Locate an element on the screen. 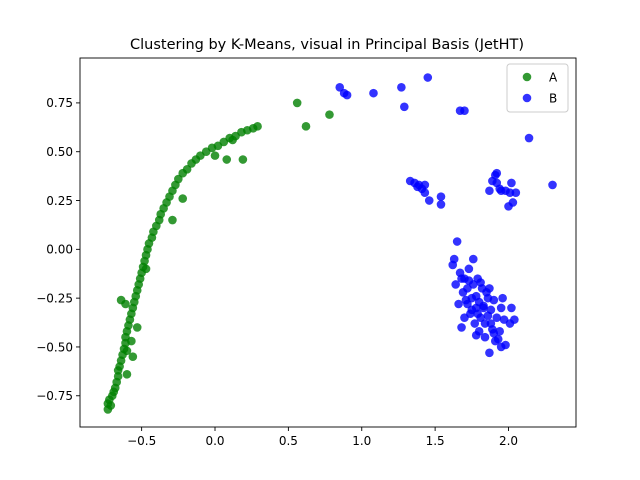  y-axis: −0.75 −0.50 −0.25 0.00 0.25 0.50 0.75 is located at coordinates (58, 249).